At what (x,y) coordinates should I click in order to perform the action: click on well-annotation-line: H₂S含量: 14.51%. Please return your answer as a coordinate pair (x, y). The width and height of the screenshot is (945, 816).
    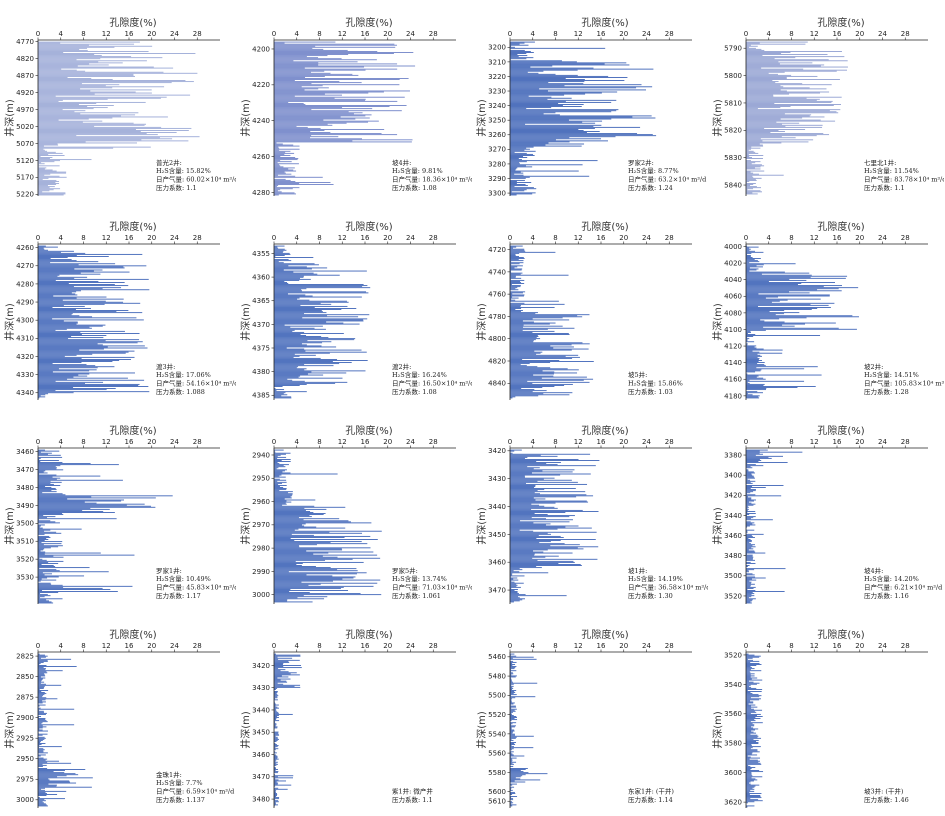
    Looking at the image, I should click on (891, 374).